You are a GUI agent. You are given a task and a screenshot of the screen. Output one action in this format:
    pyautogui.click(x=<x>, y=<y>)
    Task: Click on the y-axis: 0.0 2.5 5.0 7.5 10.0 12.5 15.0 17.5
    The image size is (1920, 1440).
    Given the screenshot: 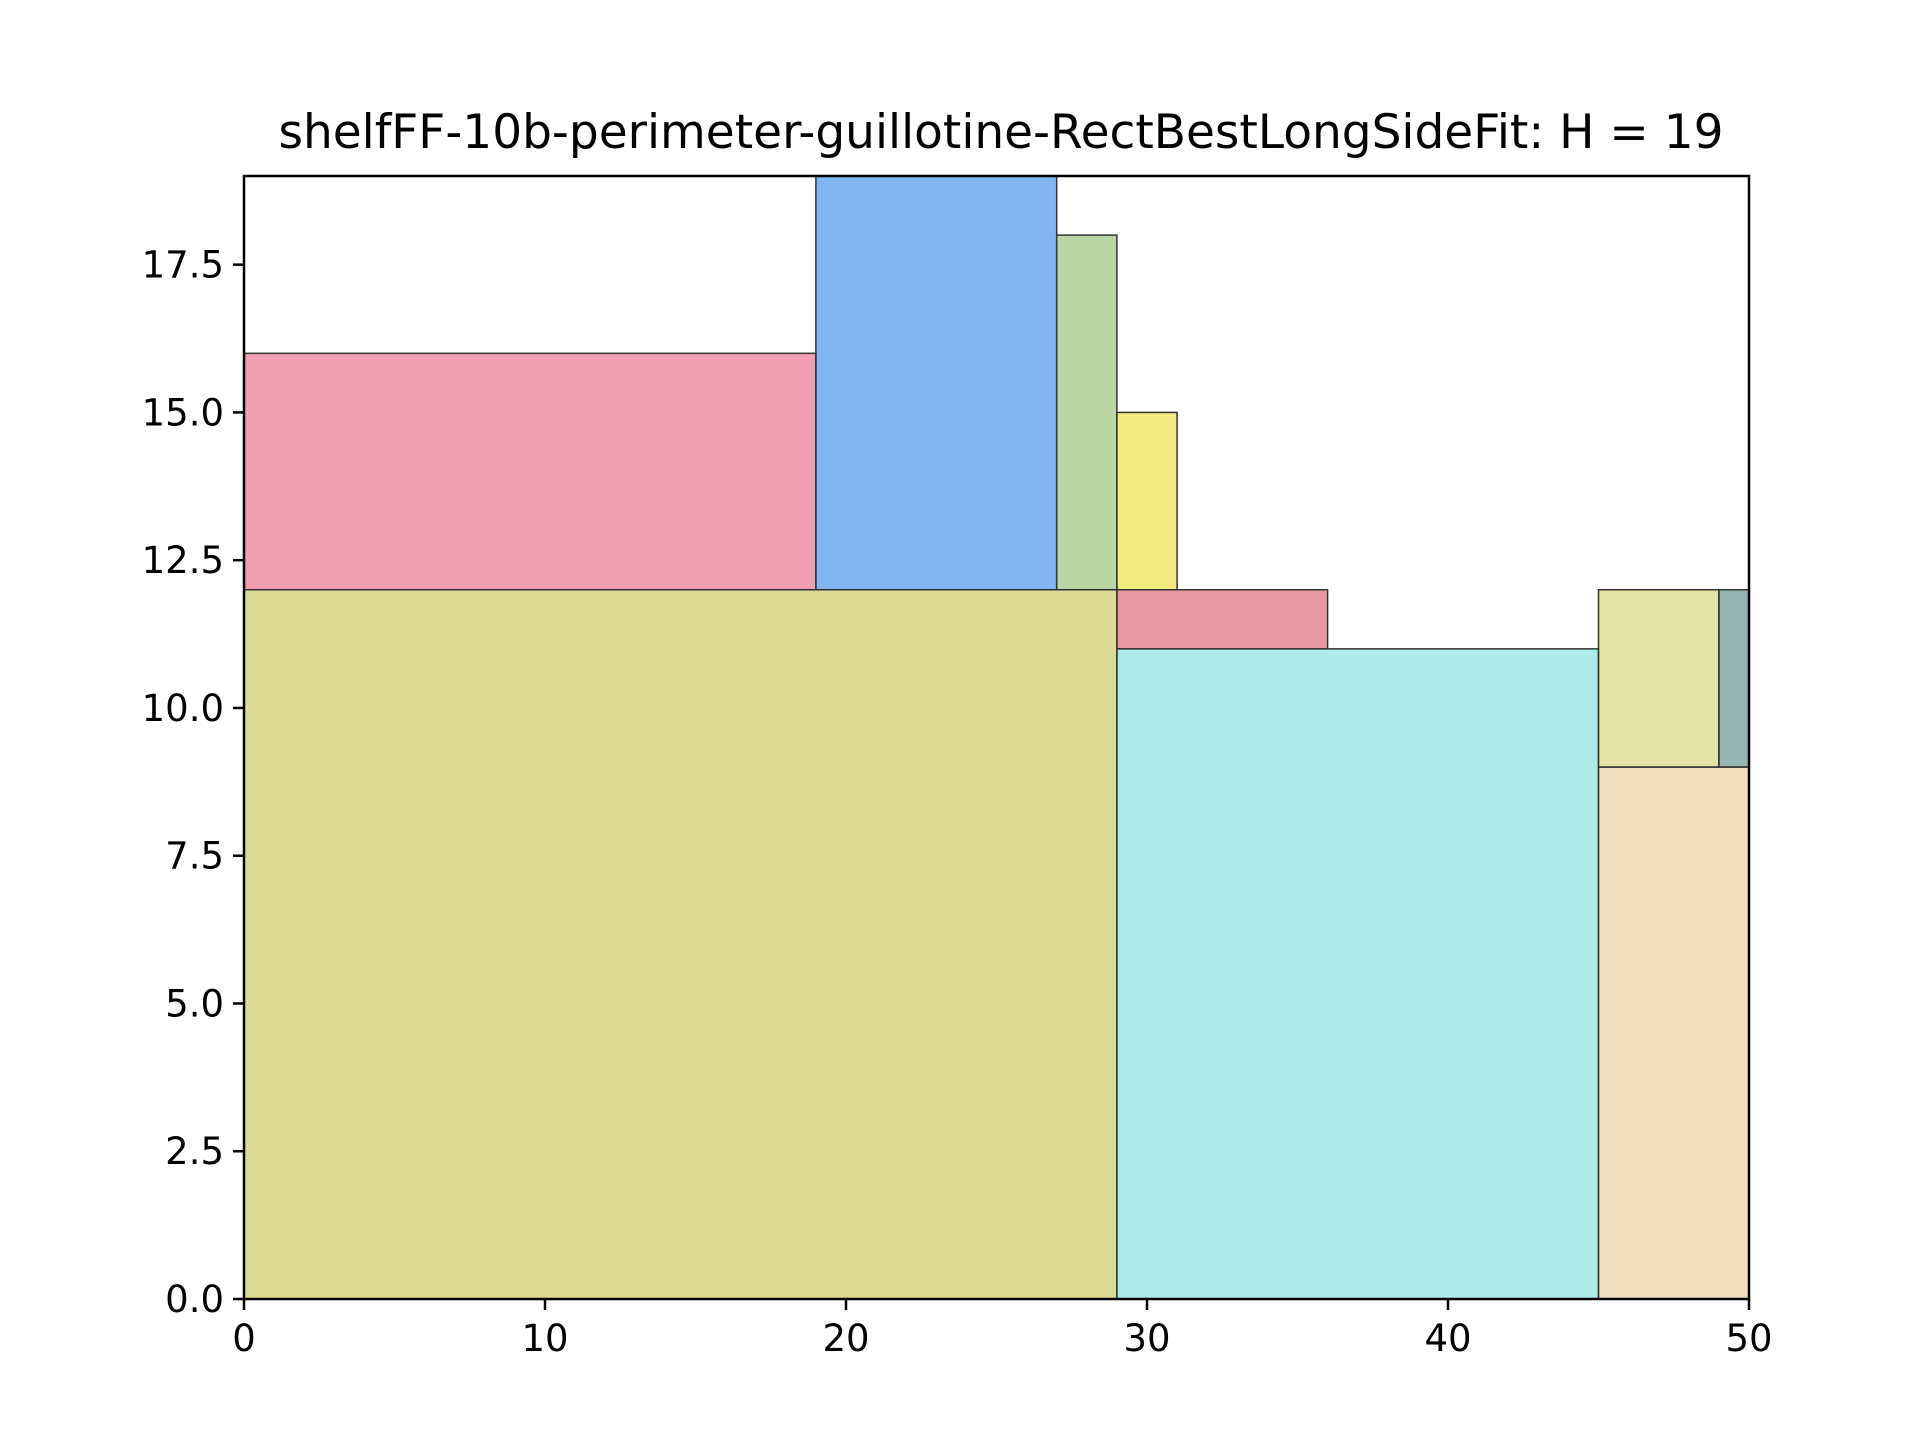 What is the action you would take?
    pyautogui.click(x=193, y=782)
    